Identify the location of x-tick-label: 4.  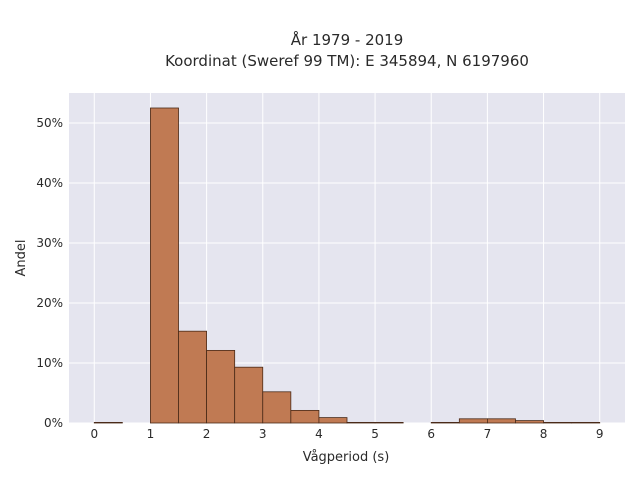
(319, 434).